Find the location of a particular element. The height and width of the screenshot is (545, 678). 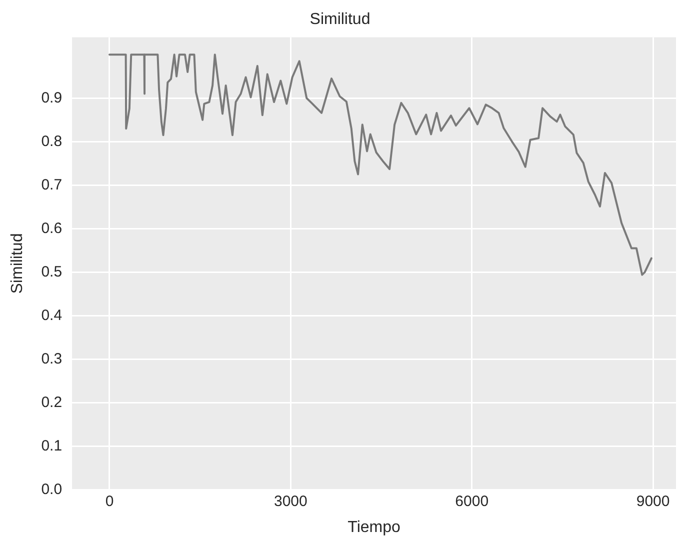

y-tick-label: 0.1 is located at coordinates (51, 445).